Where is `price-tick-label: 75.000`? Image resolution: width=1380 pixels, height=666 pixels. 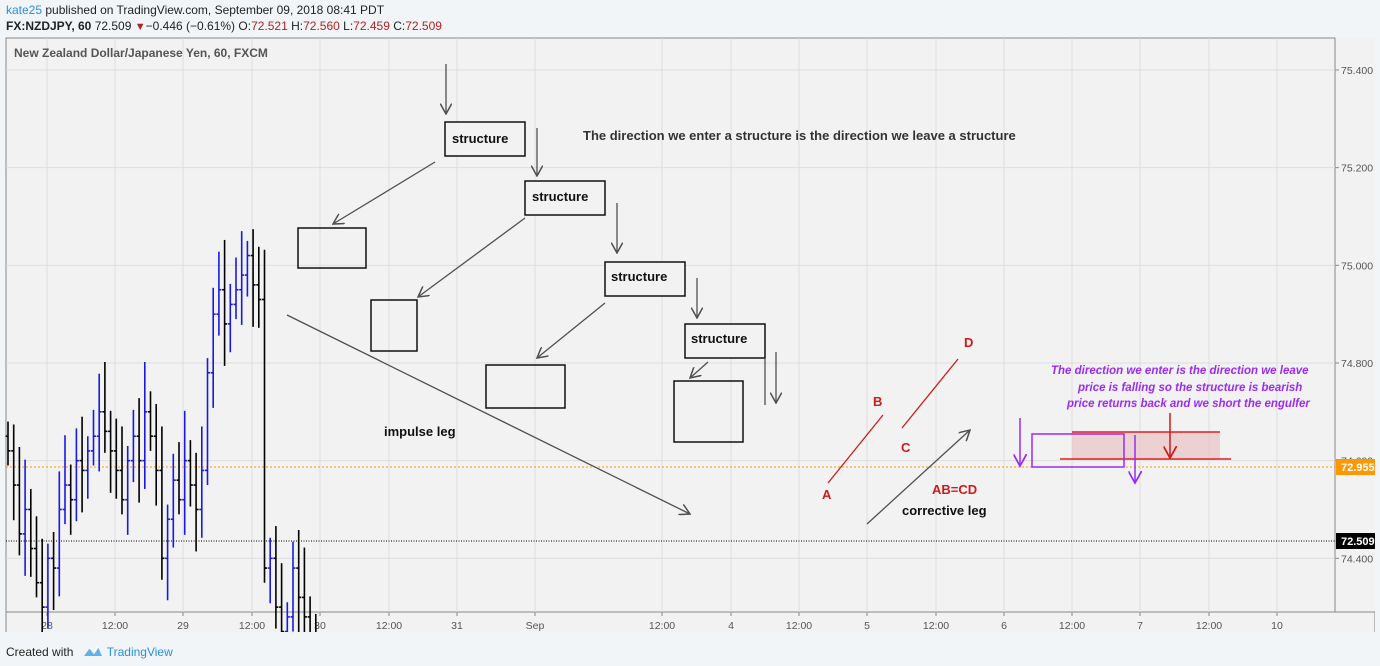 price-tick-label: 75.000 is located at coordinates (1357, 266).